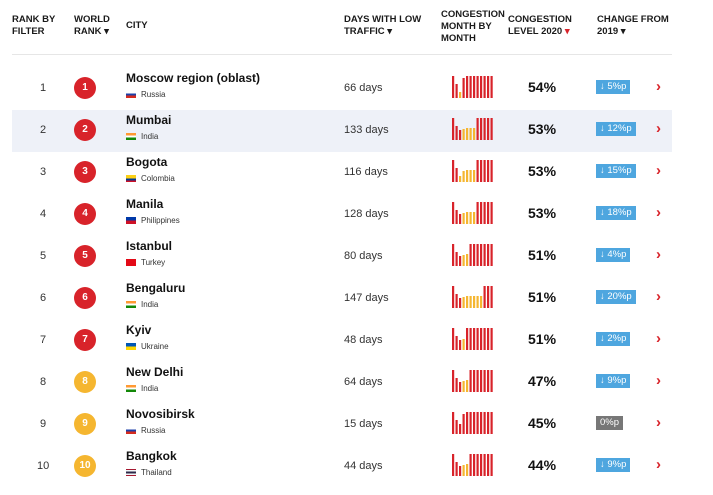 The height and width of the screenshot is (495, 713). Describe the element at coordinates (542, 339) in the screenshot. I see `congestion-level: 51%` at that location.